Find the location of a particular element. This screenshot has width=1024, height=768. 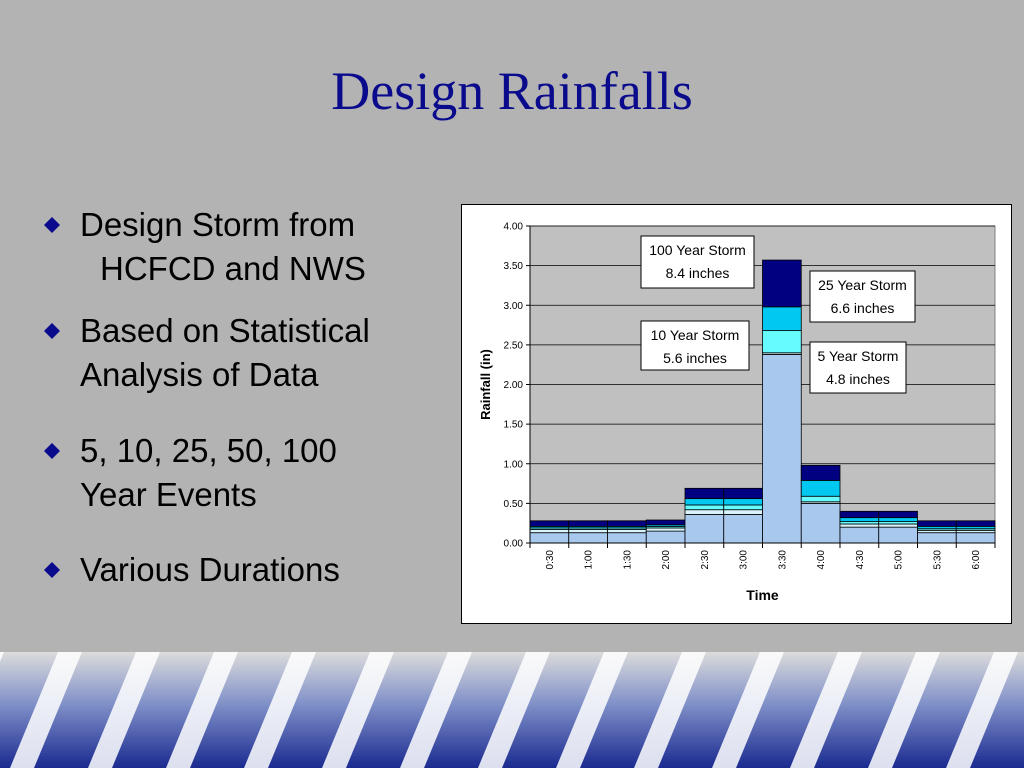

annotation-text: 25 Year Storm is located at coordinates (862, 285).